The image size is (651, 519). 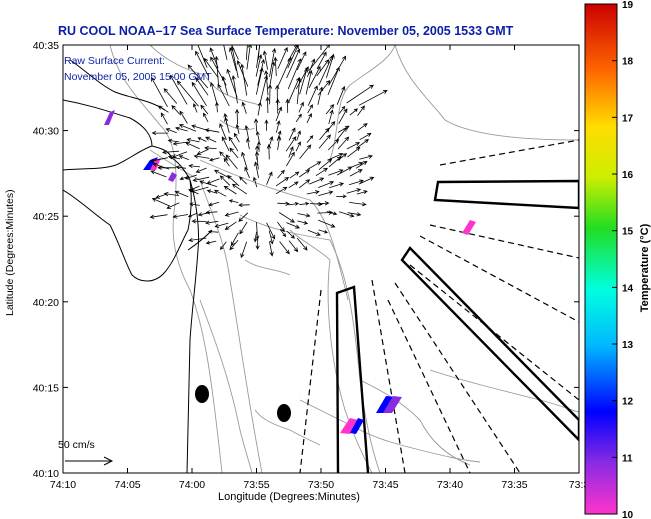 I want to click on colorbar-tick-label: 11, so click(x=627, y=458).